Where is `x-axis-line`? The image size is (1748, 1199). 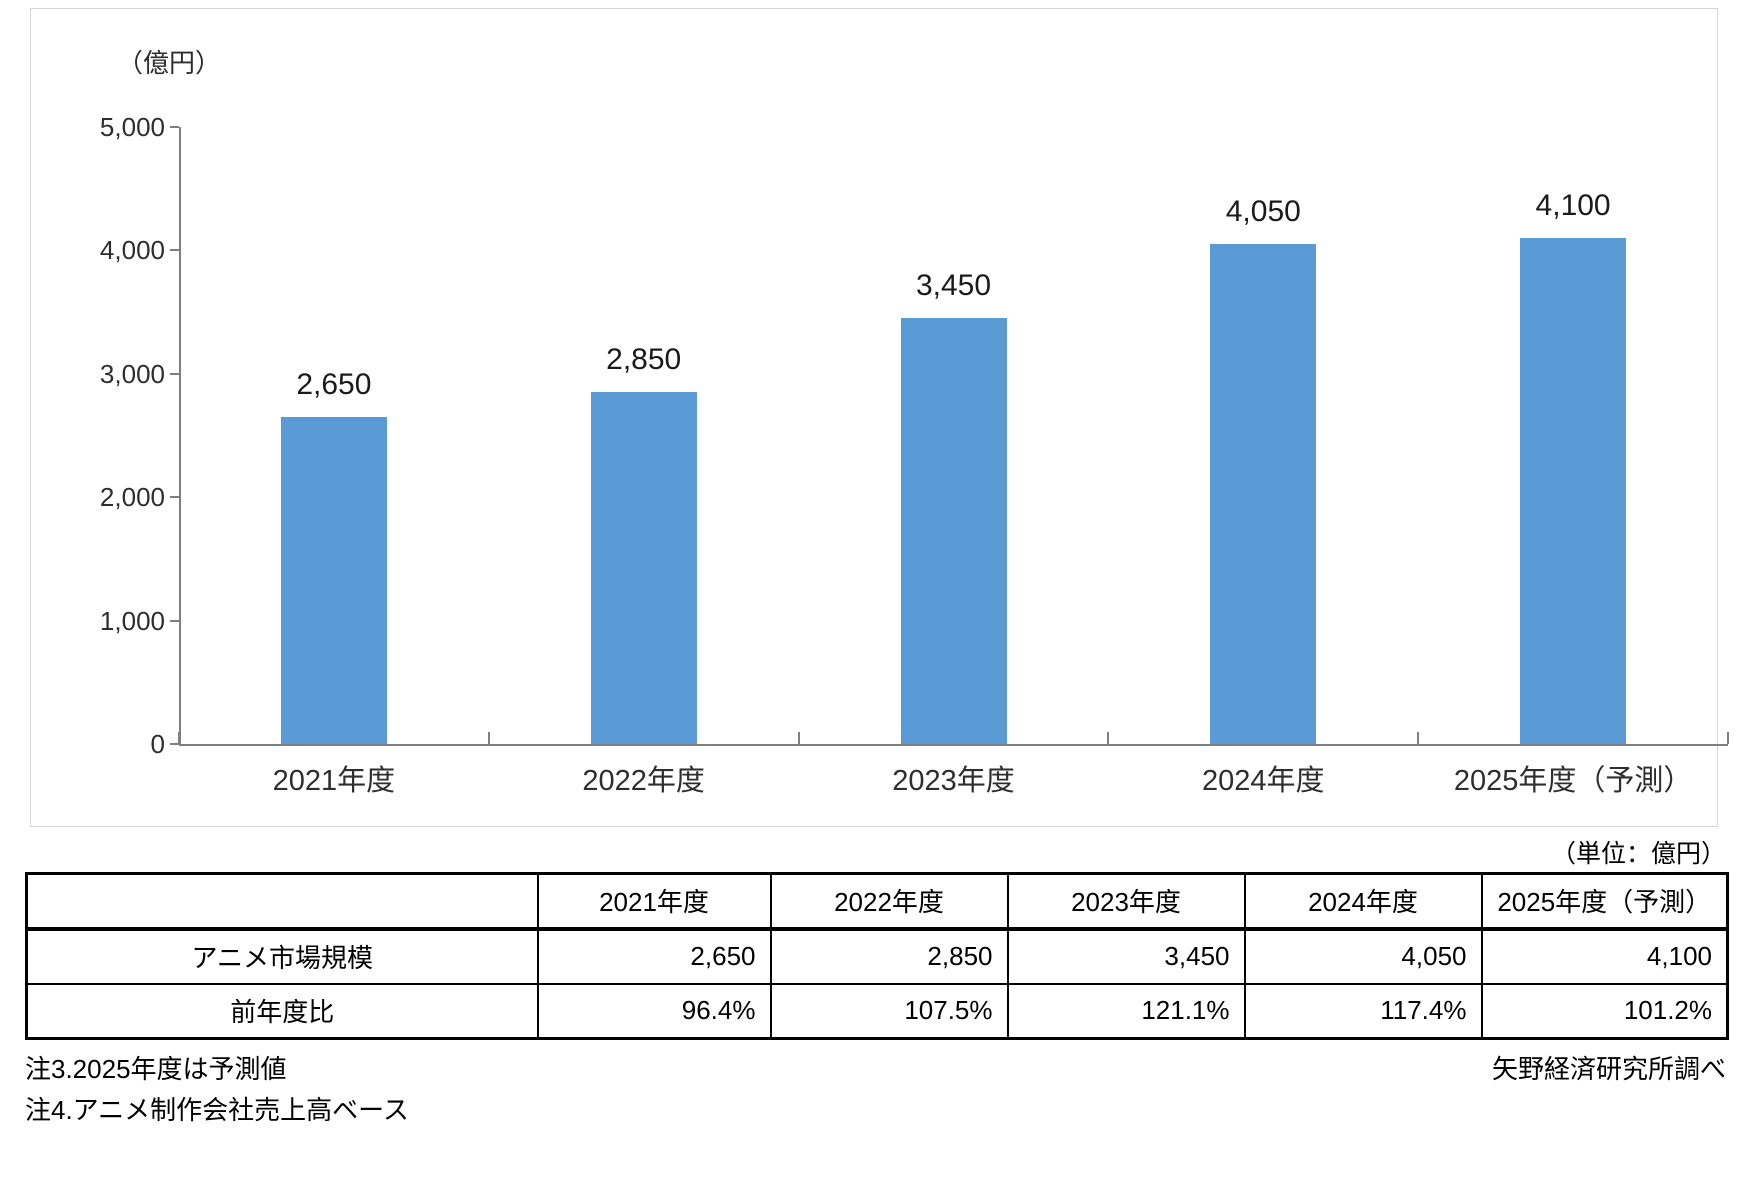
x-axis-line is located at coordinates (953, 745).